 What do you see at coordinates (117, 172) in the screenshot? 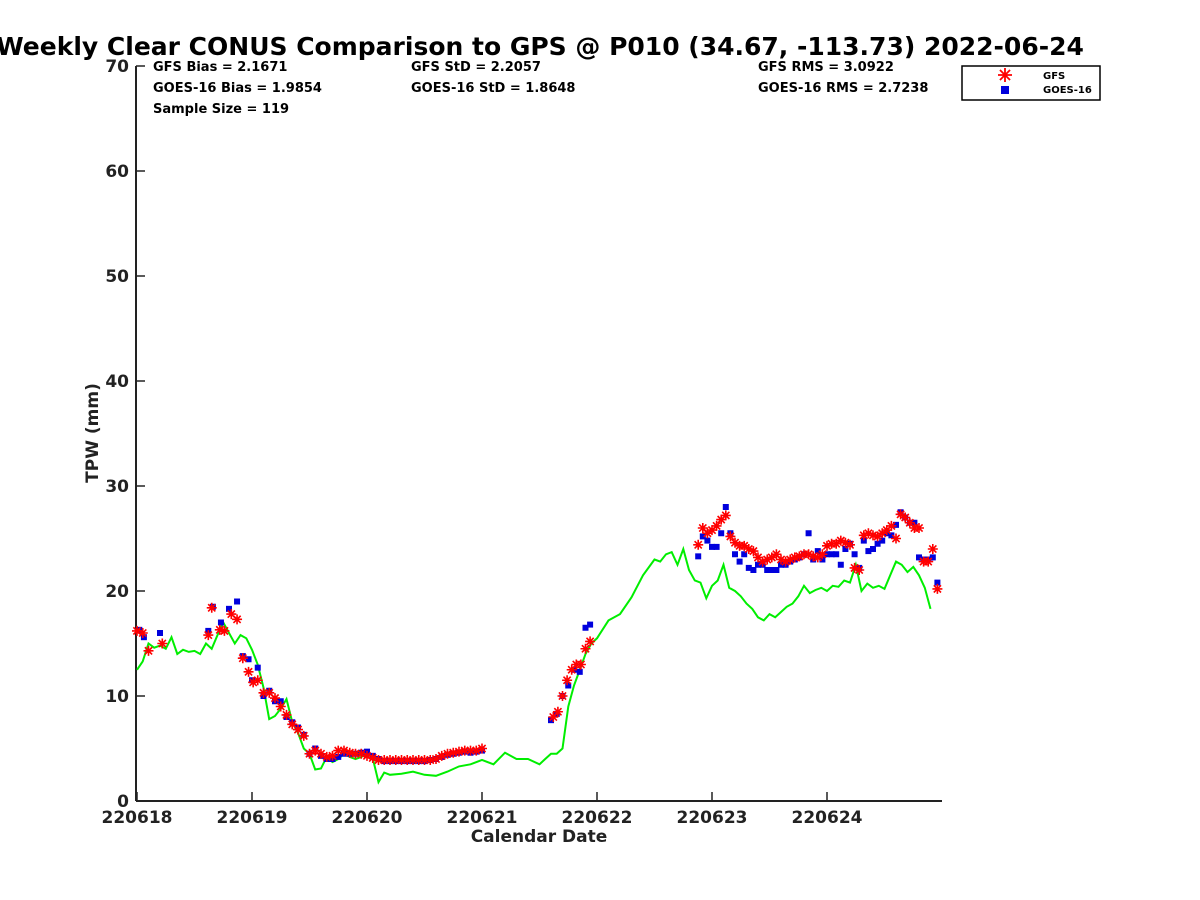
I see `y-tick-label: 60` at bounding box center [117, 172].